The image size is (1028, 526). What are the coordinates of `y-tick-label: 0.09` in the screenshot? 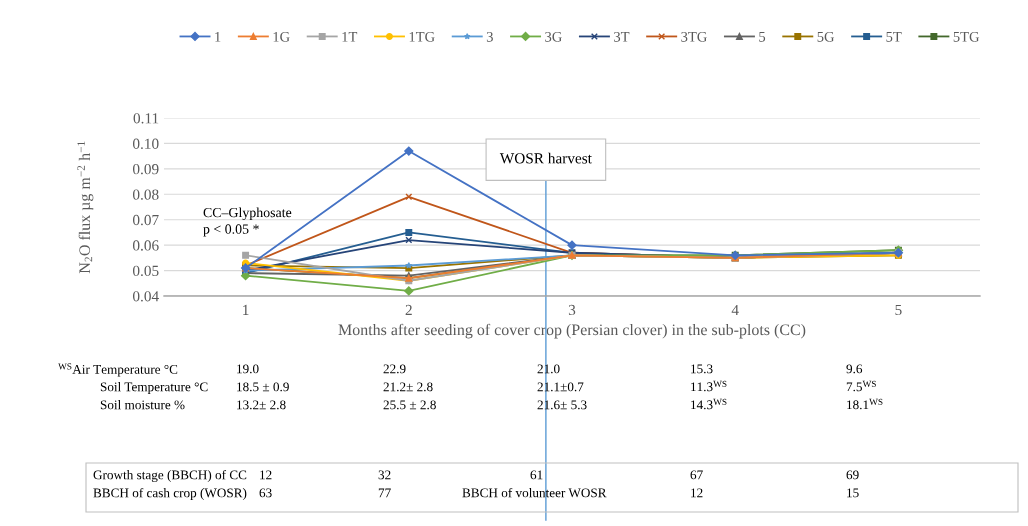 It's located at (145, 169).